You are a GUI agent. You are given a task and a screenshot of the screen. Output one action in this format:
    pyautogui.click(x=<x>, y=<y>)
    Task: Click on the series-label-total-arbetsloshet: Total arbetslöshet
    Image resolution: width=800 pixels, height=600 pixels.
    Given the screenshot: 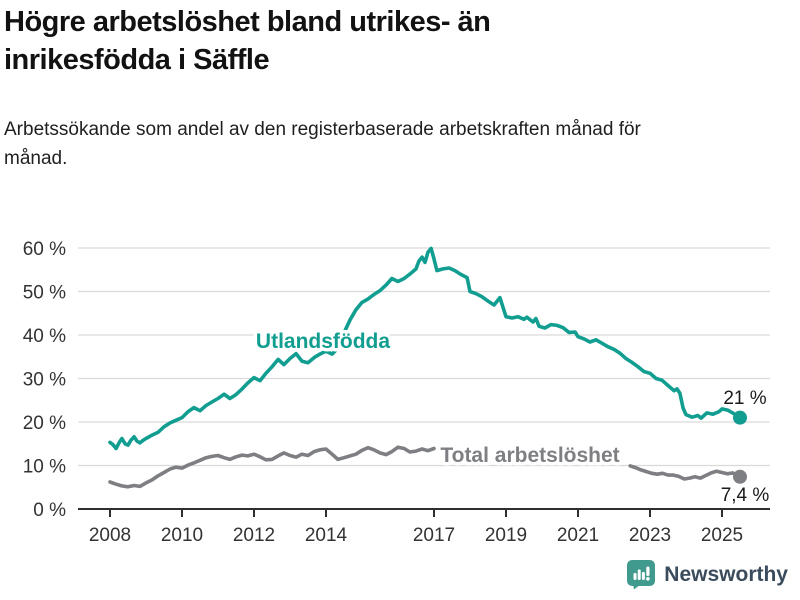 What is the action you would take?
    pyautogui.click(x=529, y=455)
    